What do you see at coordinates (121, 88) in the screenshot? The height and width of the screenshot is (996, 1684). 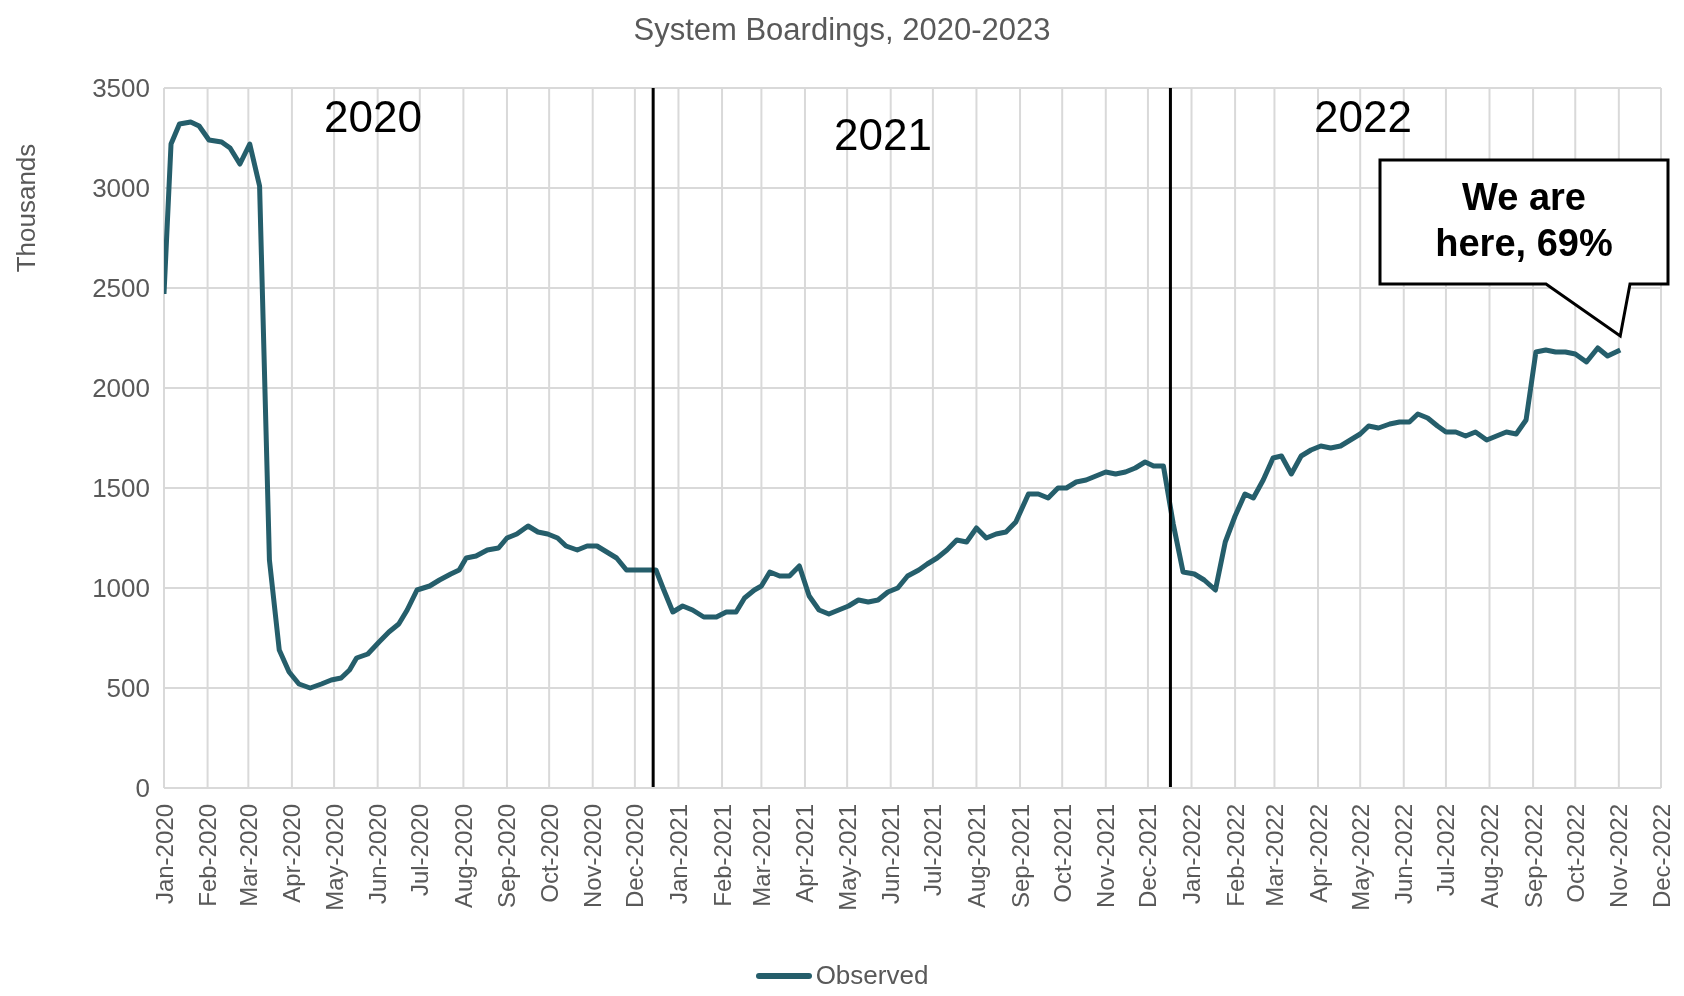 I see `y-tick-label: 3500` at bounding box center [121, 88].